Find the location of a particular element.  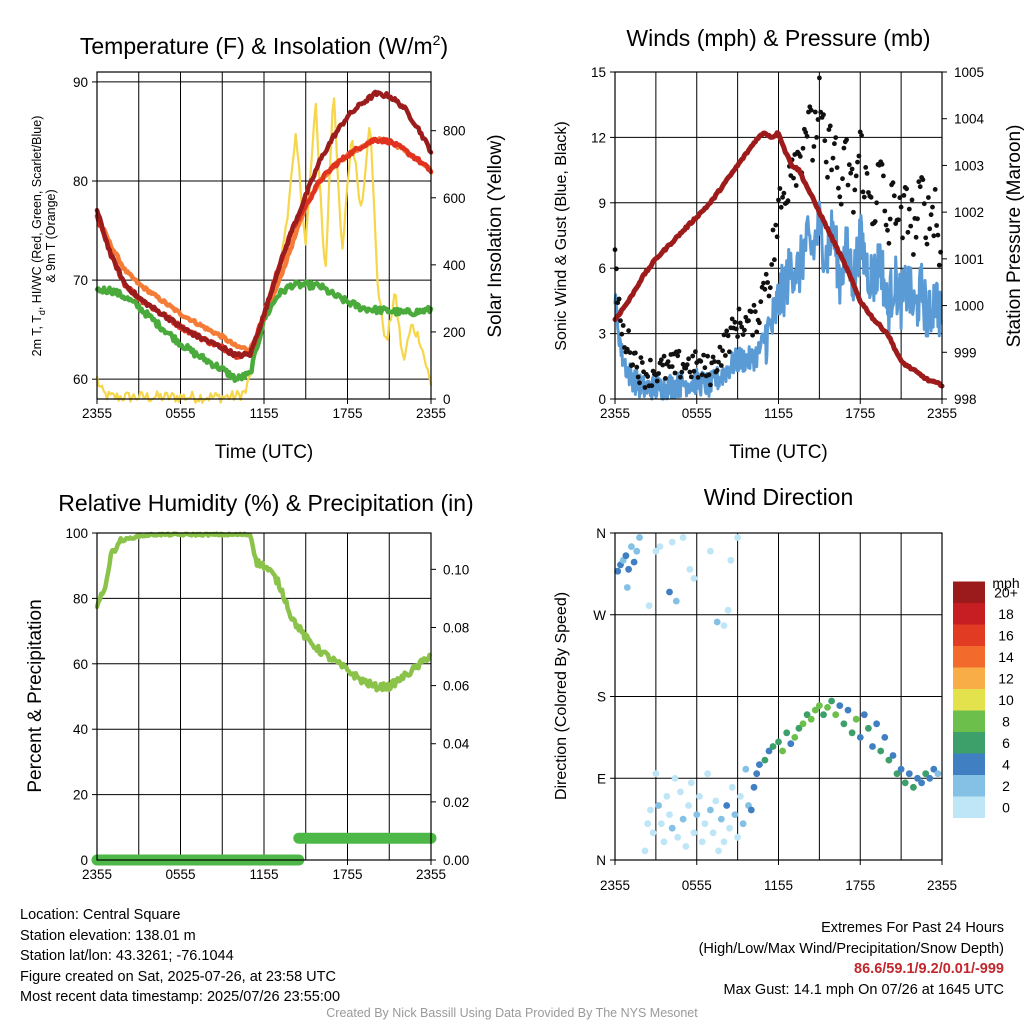

x-tick-label: 1155 is located at coordinates (263, 413).